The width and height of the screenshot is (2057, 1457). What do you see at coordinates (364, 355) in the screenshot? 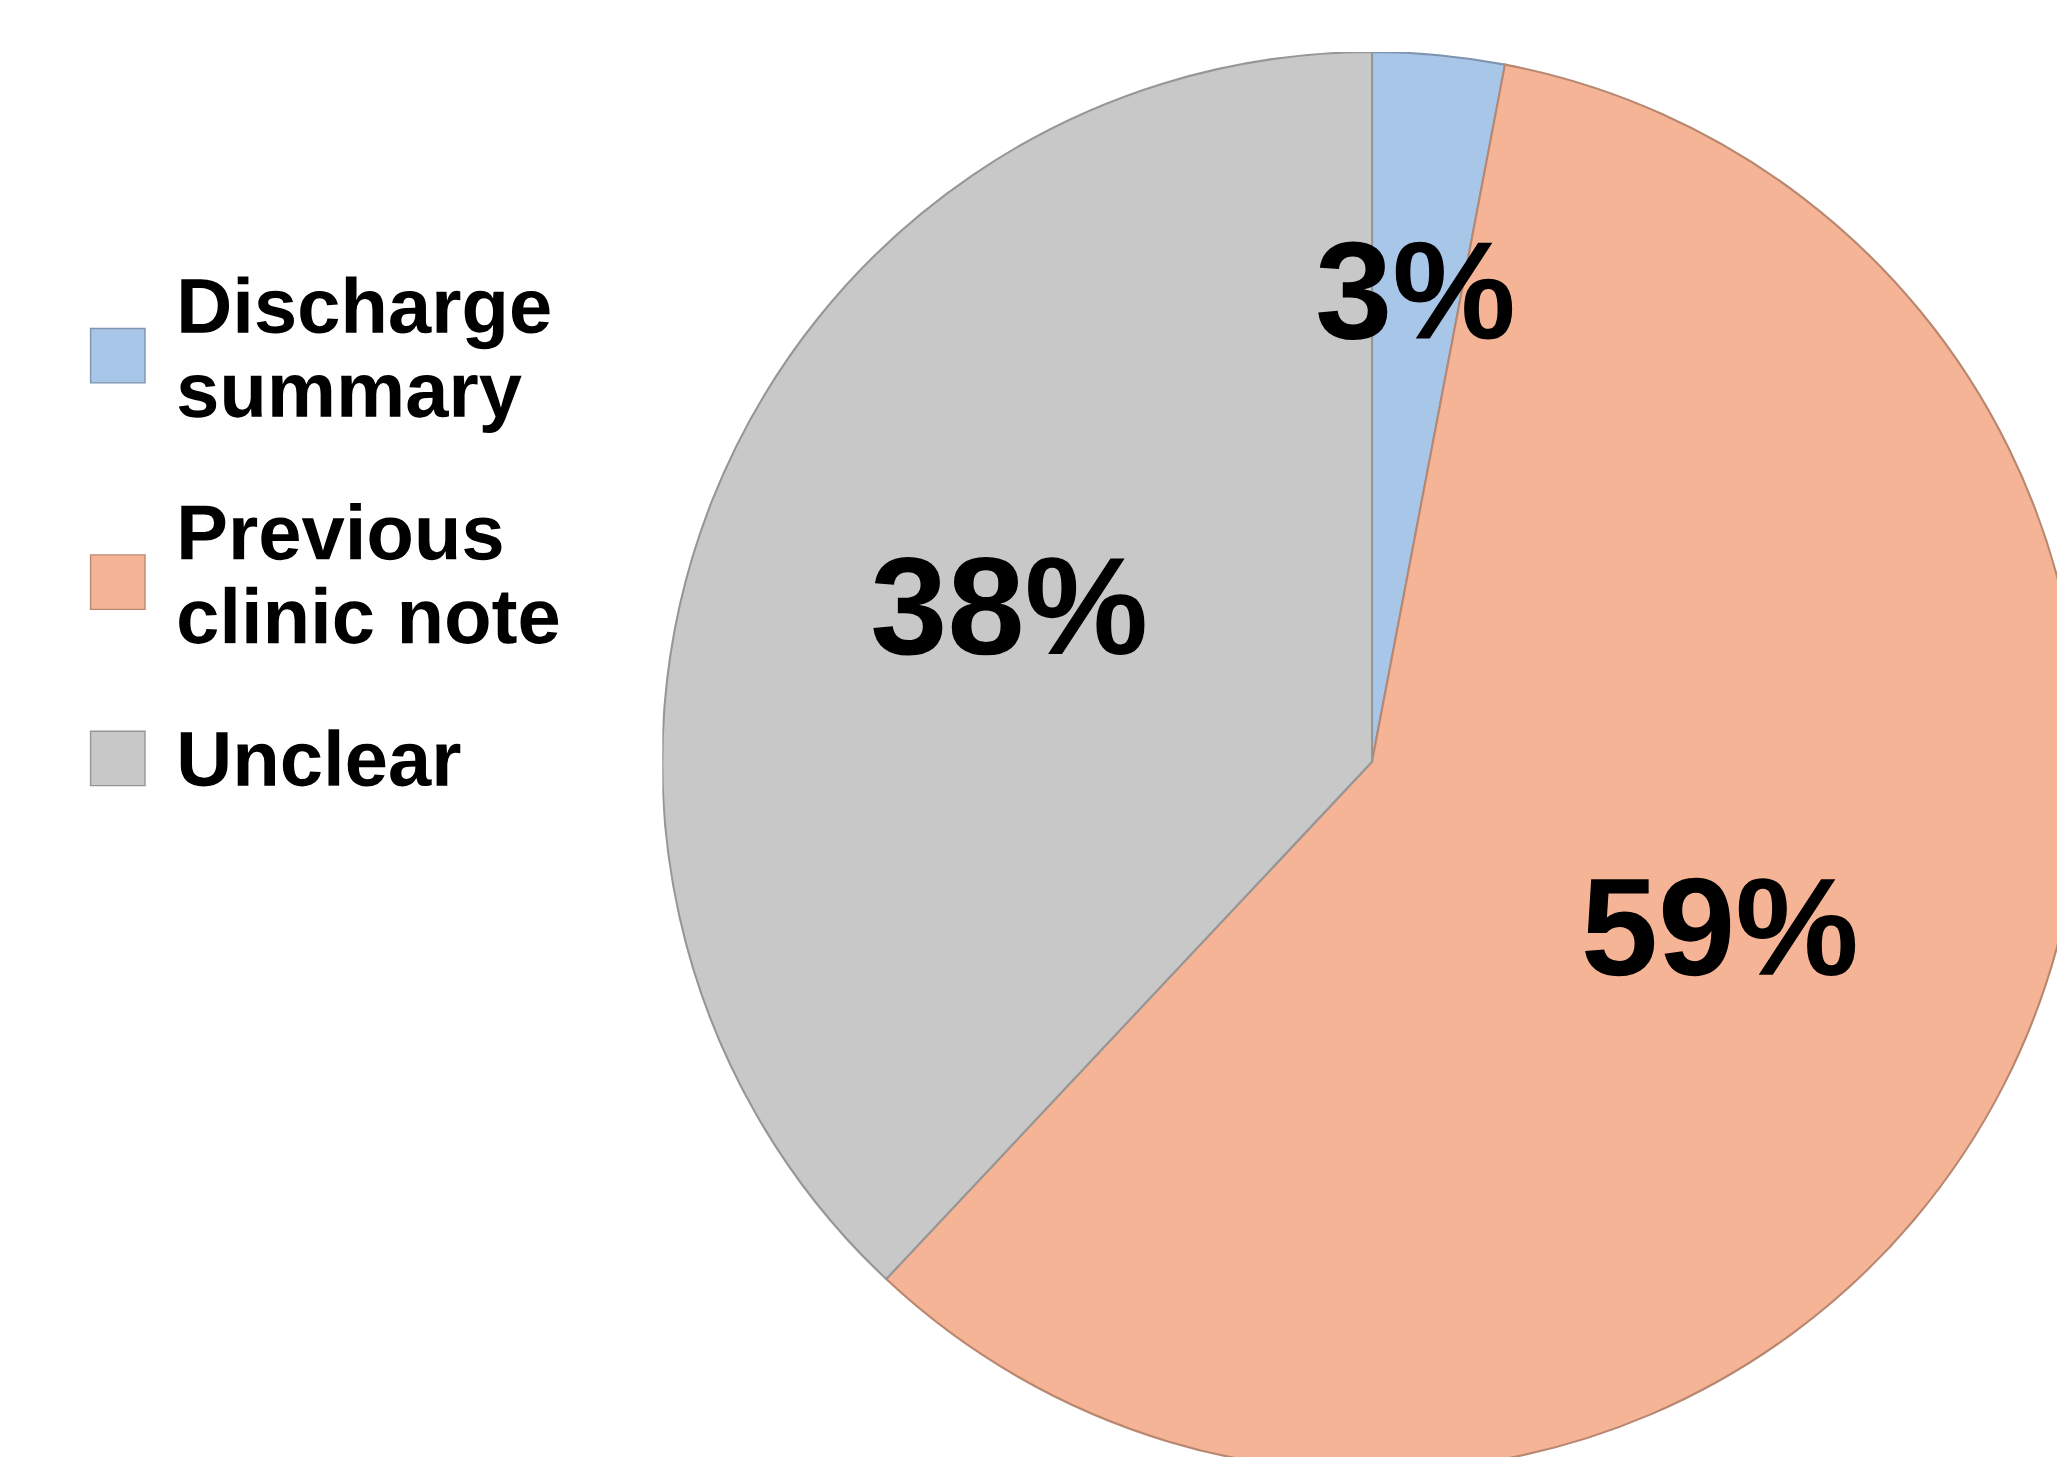
I see `legend-label: Discharge summary` at bounding box center [364, 355].